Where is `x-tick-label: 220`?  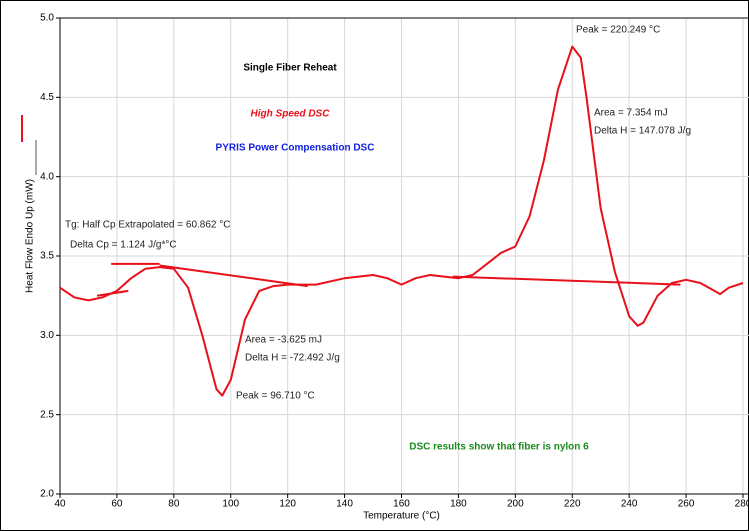
x-tick-label: 220 is located at coordinates (572, 504).